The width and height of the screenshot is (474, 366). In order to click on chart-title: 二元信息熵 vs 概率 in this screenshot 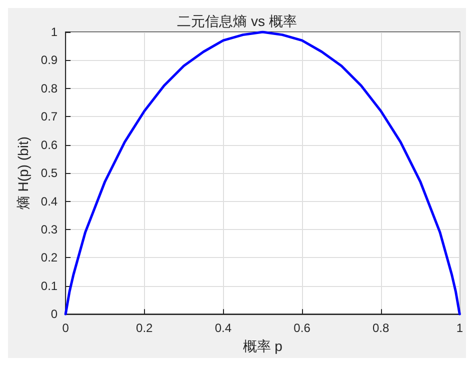, I will do `click(237, 21)`.